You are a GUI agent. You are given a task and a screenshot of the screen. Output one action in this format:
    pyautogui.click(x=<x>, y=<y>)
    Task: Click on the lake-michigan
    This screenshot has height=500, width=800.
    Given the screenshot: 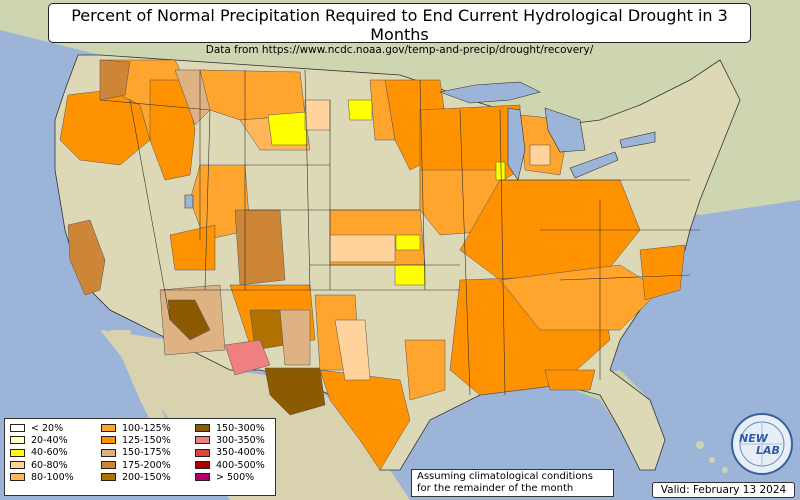 What is the action you would take?
    pyautogui.click(x=516, y=144)
    